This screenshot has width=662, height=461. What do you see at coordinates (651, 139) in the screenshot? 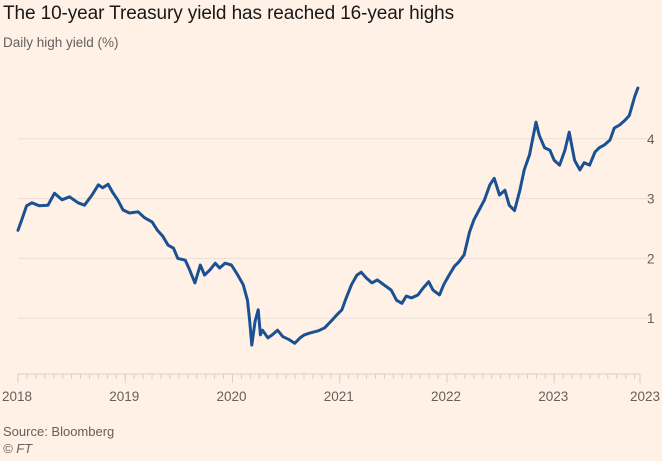
I see `y-tick-label: 4` at bounding box center [651, 139].